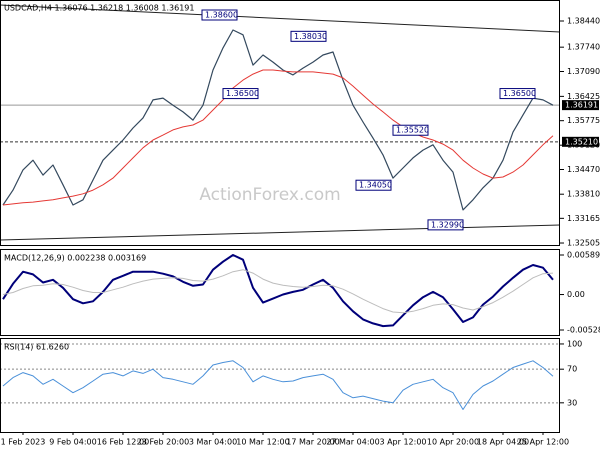  What do you see at coordinates (583, 243) in the screenshot?
I see `y-tick-label: 1.32505` at bounding box center [583, 243].